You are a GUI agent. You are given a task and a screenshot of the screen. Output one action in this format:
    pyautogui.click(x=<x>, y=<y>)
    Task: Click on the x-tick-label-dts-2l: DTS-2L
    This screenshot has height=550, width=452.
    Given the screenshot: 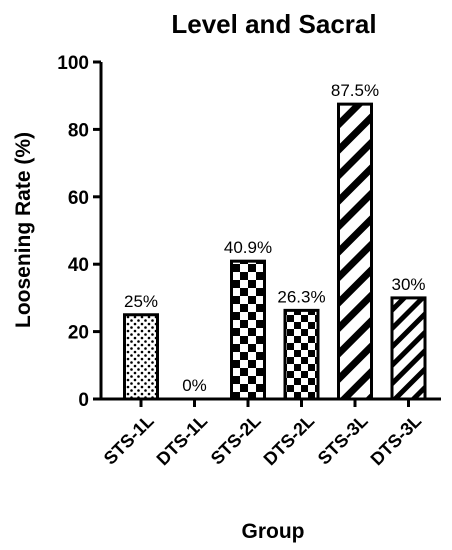 What is the action you would take?
    pyautogui.click(x=289, y=440)
    